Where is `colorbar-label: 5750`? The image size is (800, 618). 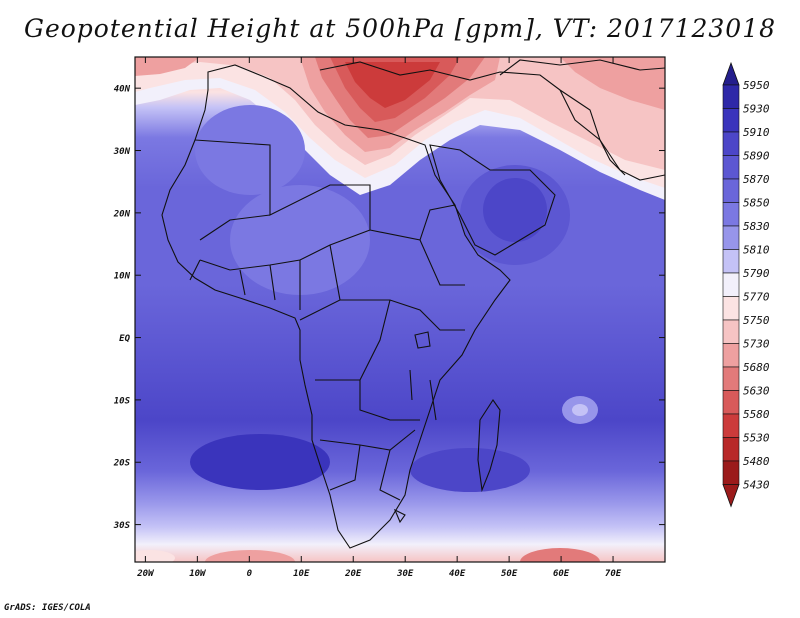
colorbar-label: 5750 is located at coordinates (756, 320).